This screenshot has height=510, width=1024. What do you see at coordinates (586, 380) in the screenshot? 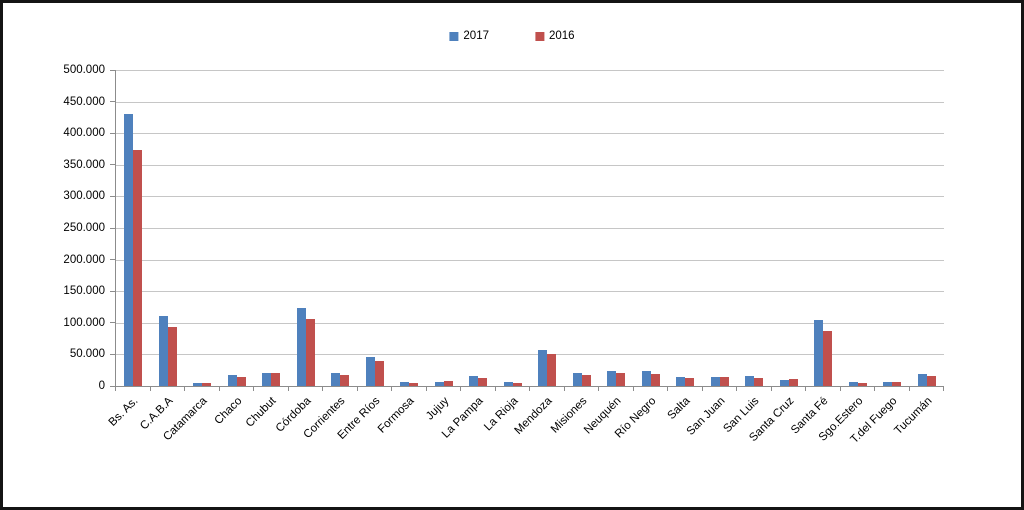
I see `bar-2016-Misiones` at bounding box center [586, 380].